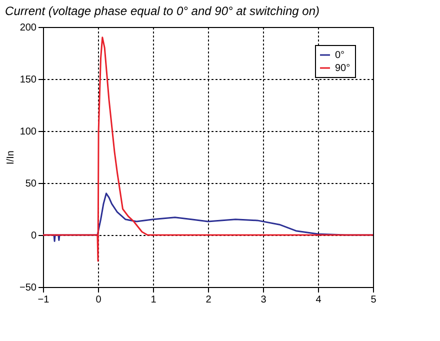 Image resolution: width=440 pixels, height=341 pixels. What do you see at coordinates (340, 55) in the screenshot?
I see `legend-label: 0°` at bounding box center [340, 55].